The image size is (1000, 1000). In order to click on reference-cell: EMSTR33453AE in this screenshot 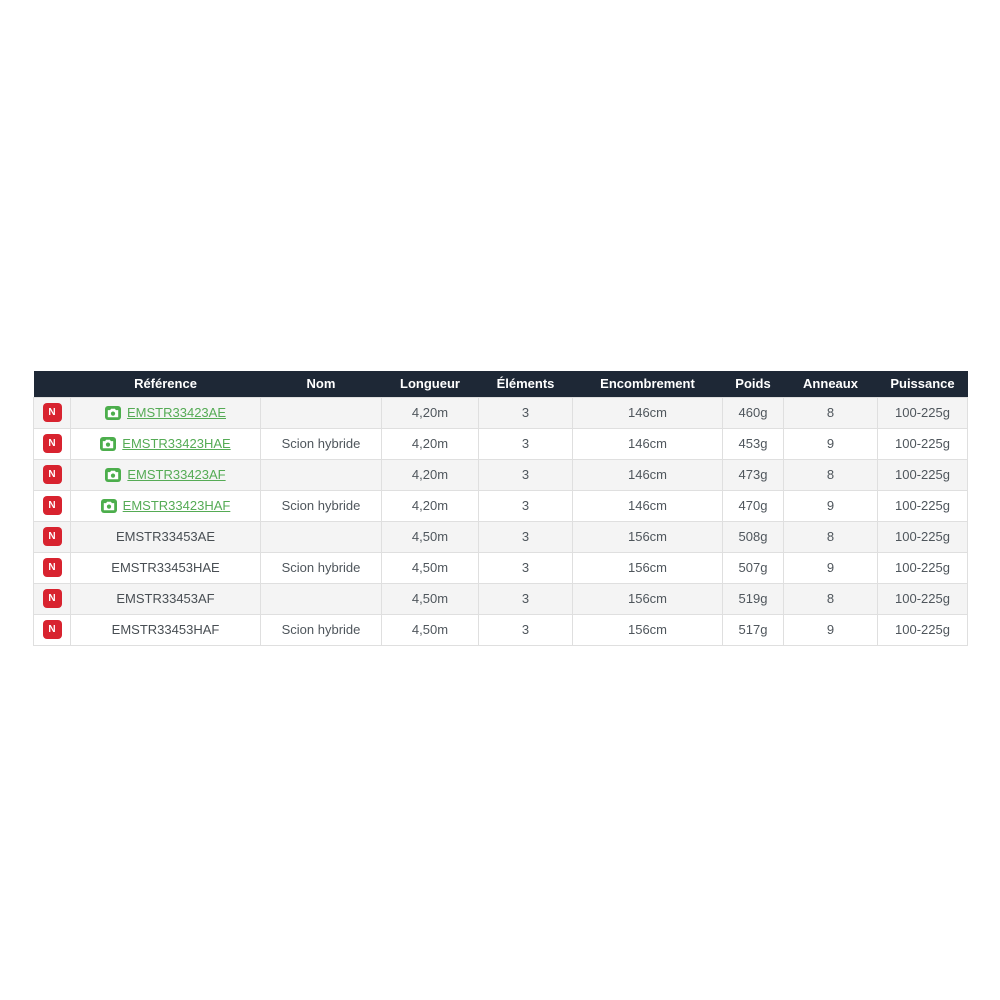, I will do `click(165, 536)`.